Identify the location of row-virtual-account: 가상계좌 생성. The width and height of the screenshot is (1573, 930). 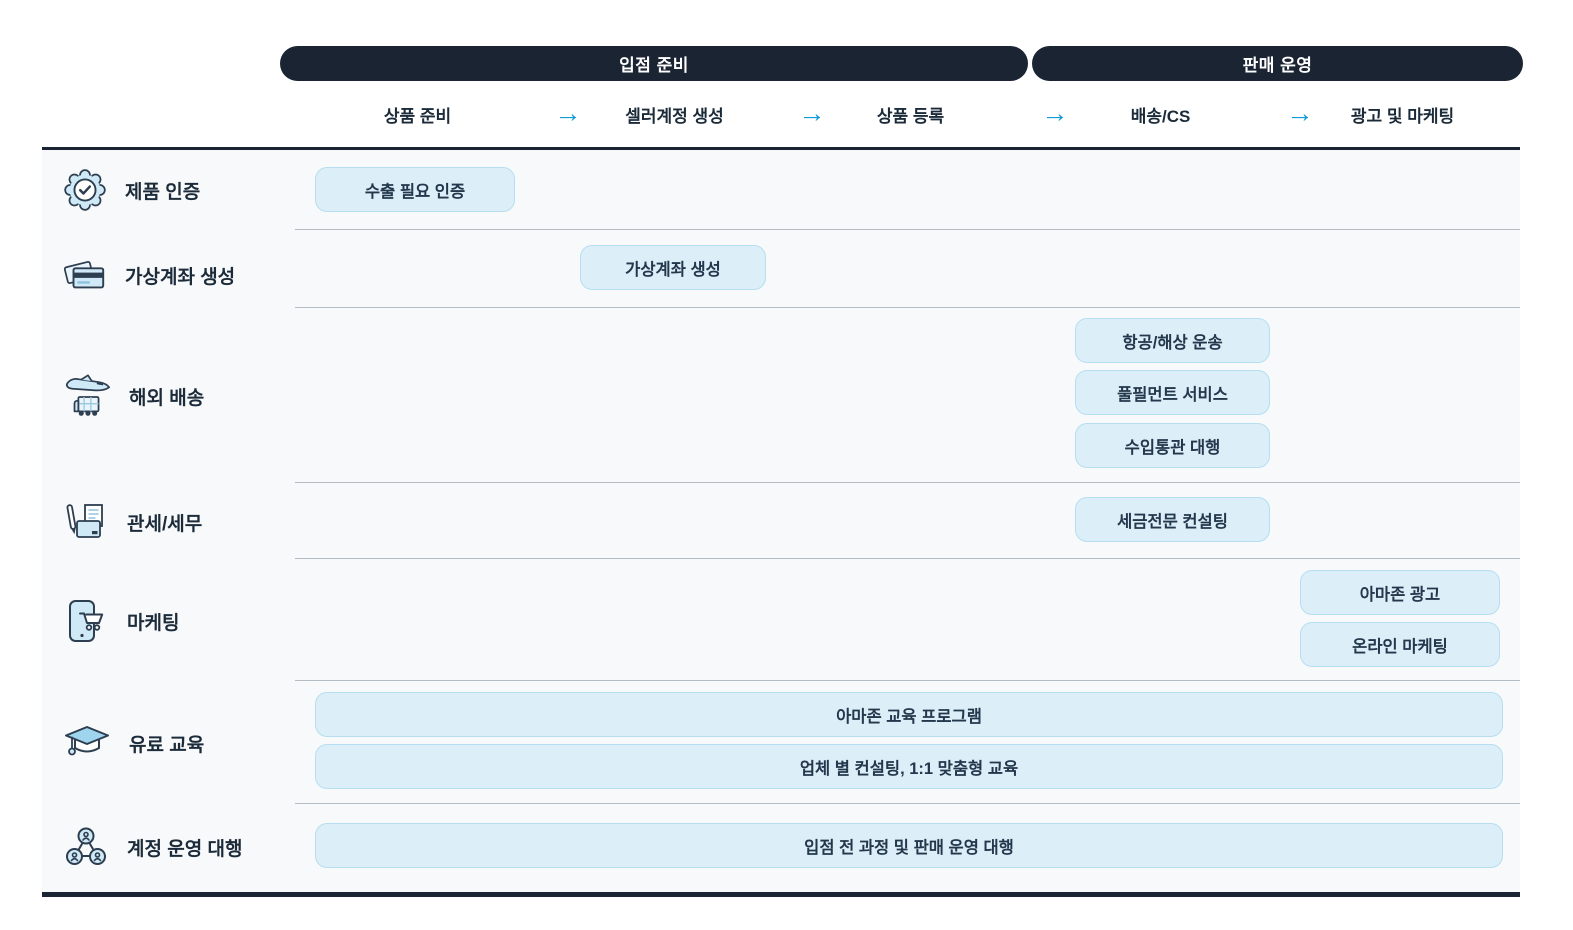
(174, 275).